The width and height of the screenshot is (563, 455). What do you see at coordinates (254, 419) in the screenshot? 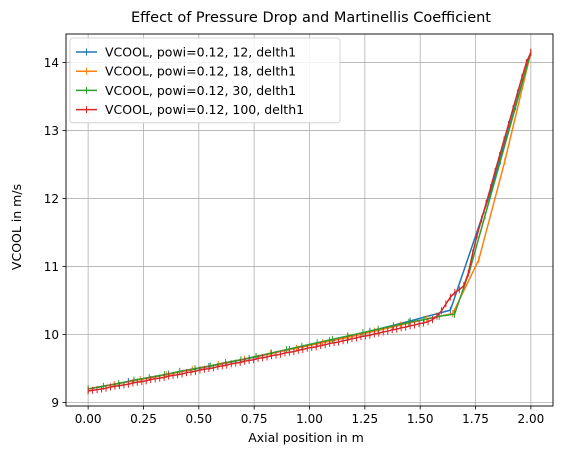
I see `x-tick-label: 0.75` at bounding box center [254, 419].